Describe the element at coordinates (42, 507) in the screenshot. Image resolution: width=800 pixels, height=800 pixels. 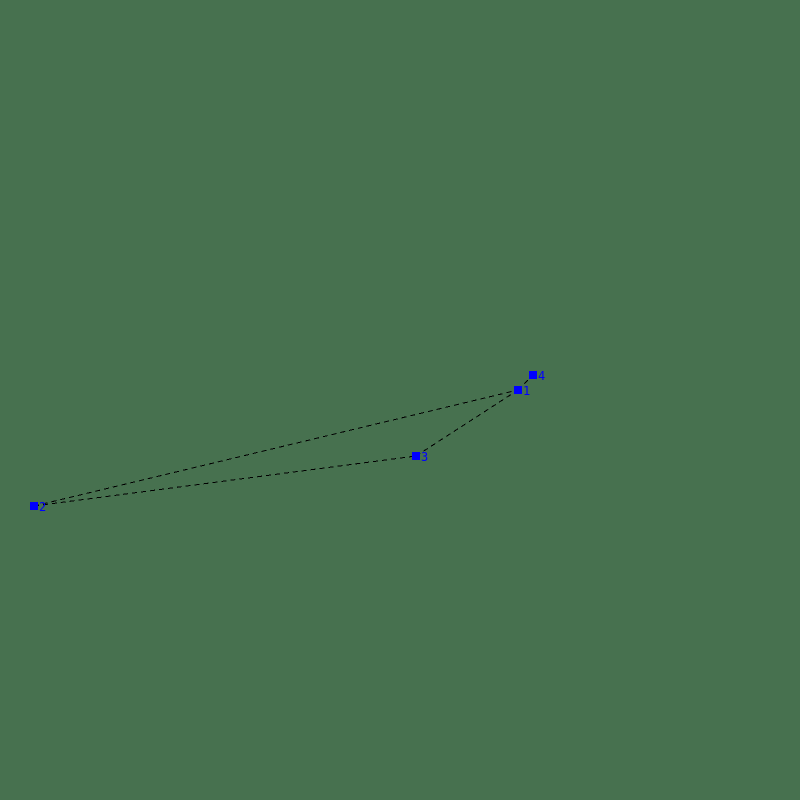
I see `graph-node-label-2: 2` at that location.